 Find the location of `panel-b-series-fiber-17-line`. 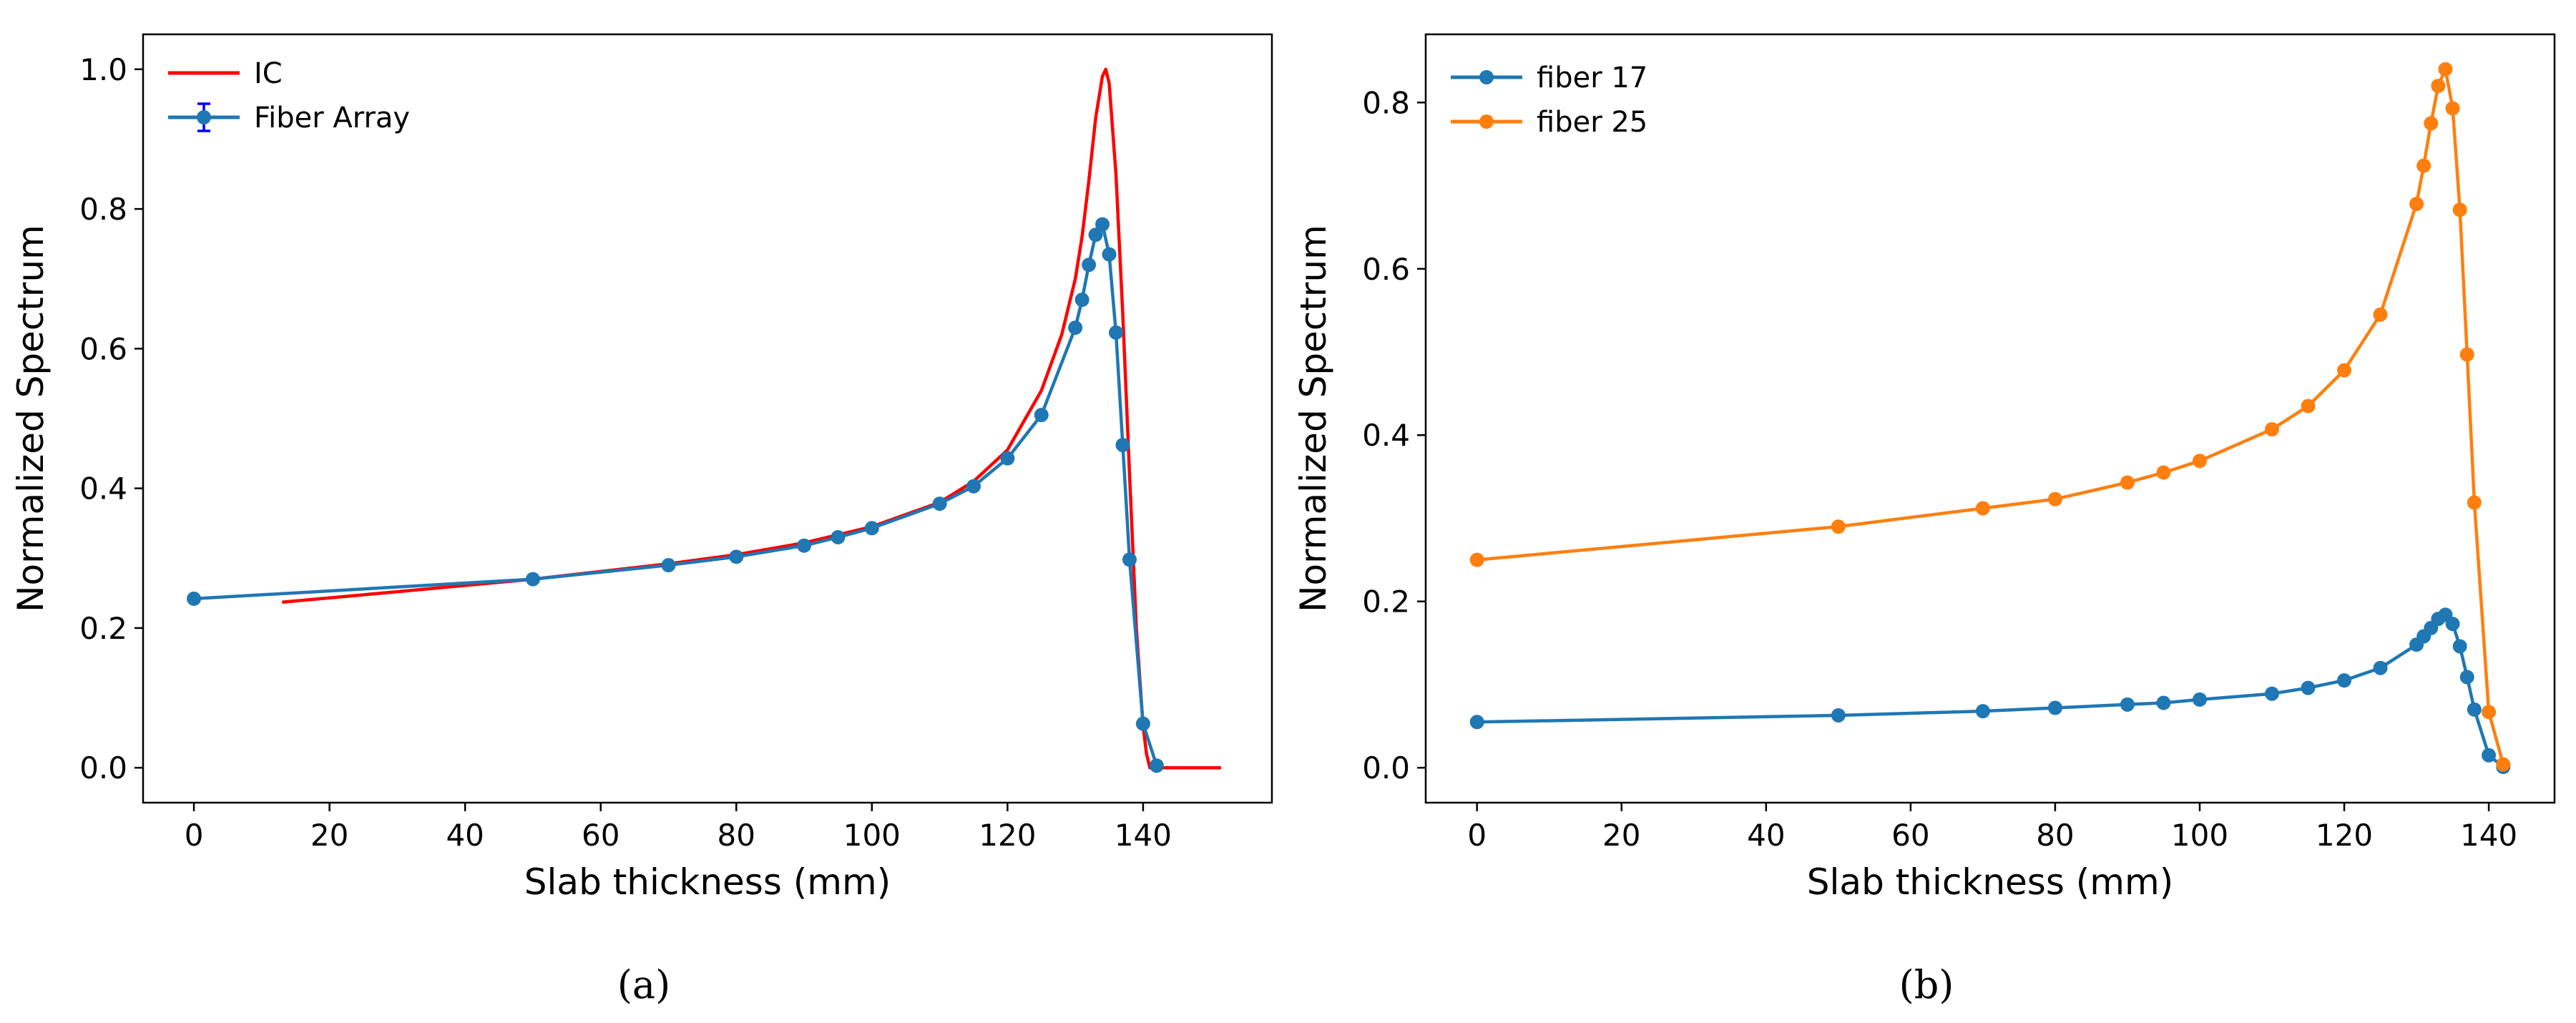

panel-b-series-fiber-17-line is located at coordinates (1990, 690).